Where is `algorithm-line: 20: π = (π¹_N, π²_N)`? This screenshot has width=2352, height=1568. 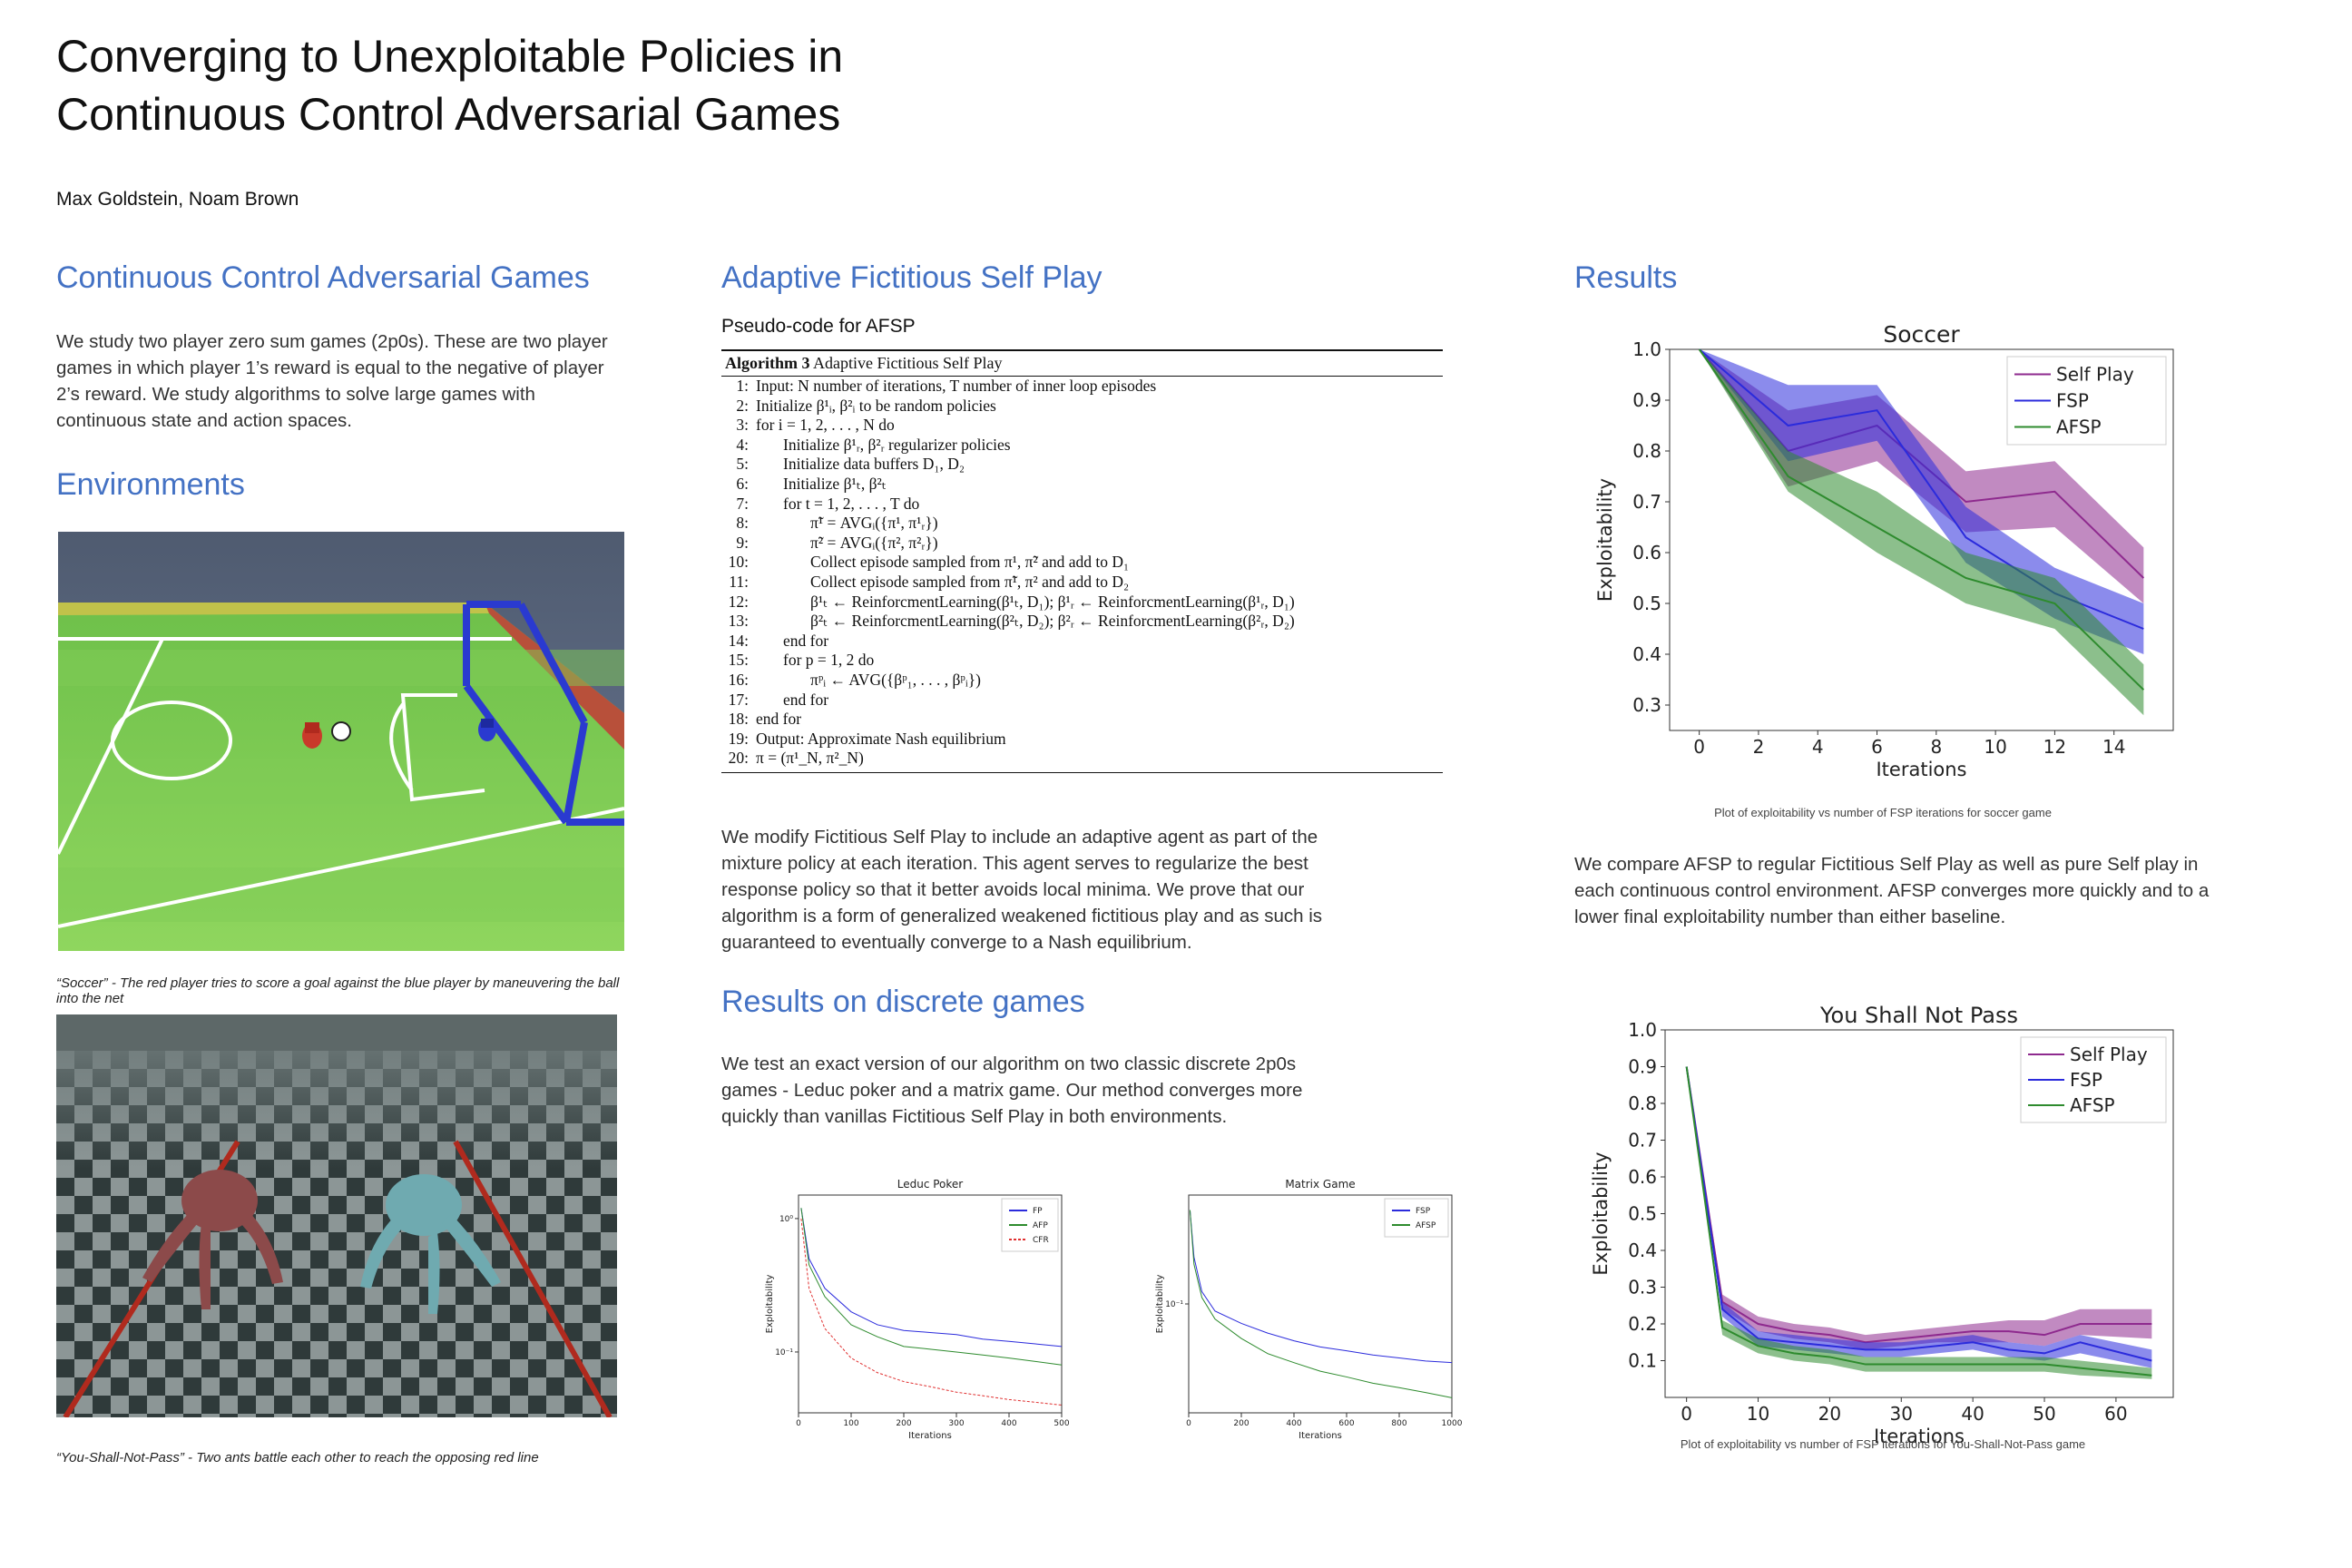
algorithm-line: 20: π = (π¹_N, π²_N) is located at coordinates (1082, 759).